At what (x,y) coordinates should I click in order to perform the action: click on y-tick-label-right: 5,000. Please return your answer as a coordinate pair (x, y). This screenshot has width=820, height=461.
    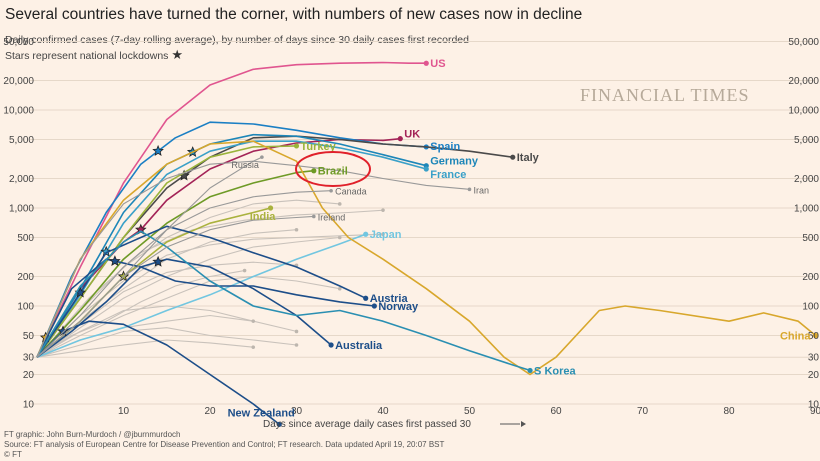
    Looking at the image, I should click on (806, 140).